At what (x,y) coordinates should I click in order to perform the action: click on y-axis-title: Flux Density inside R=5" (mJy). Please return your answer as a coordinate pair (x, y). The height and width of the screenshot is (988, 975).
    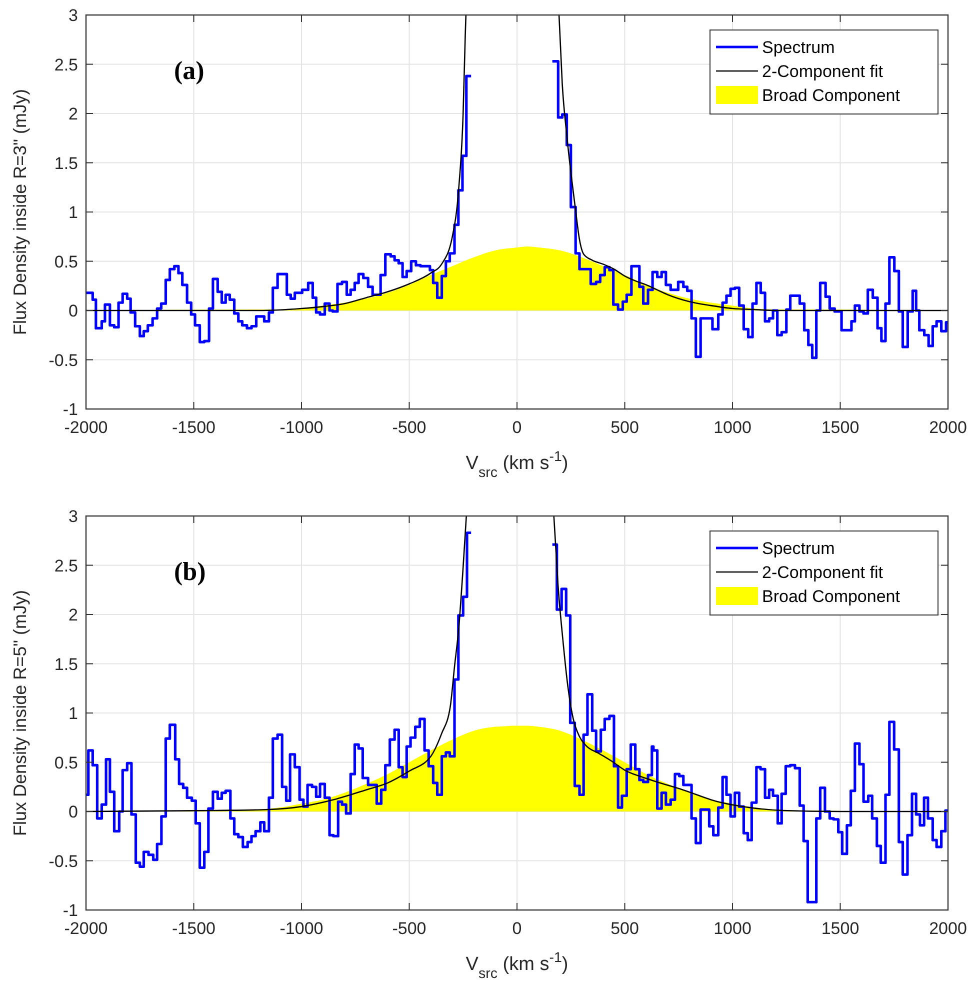
    Looking at the image, I should click on (20, 713).